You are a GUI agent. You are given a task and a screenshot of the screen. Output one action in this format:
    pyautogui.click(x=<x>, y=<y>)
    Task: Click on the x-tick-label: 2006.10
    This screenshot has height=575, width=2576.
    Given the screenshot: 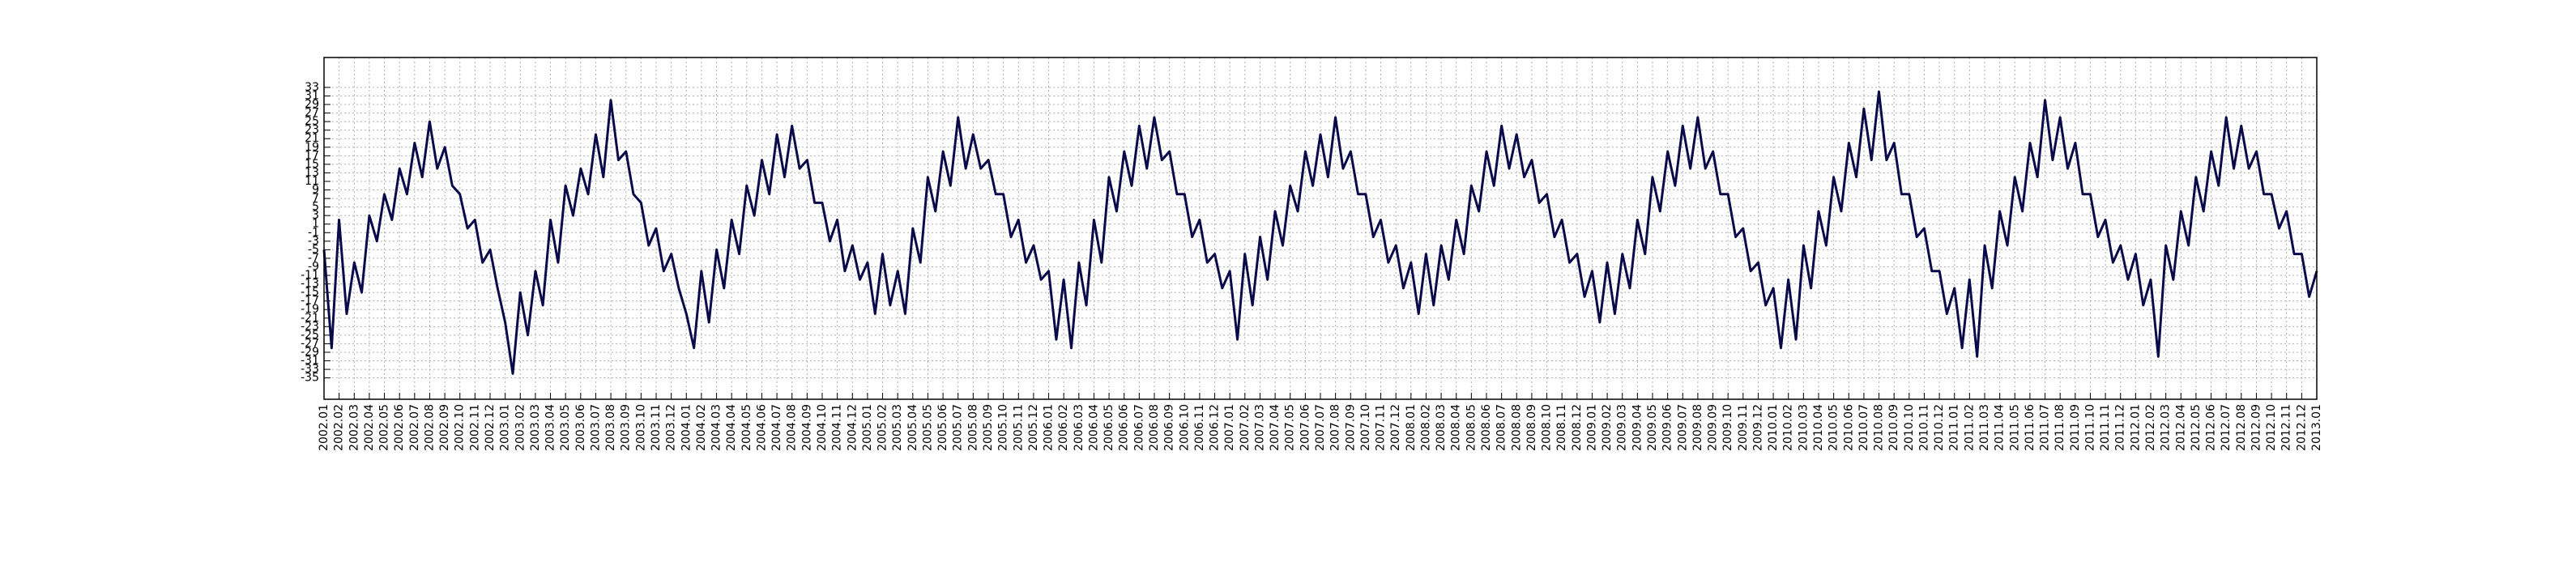 What is the action you would take?
    pyautogui.click(x=1184, y=427)
    